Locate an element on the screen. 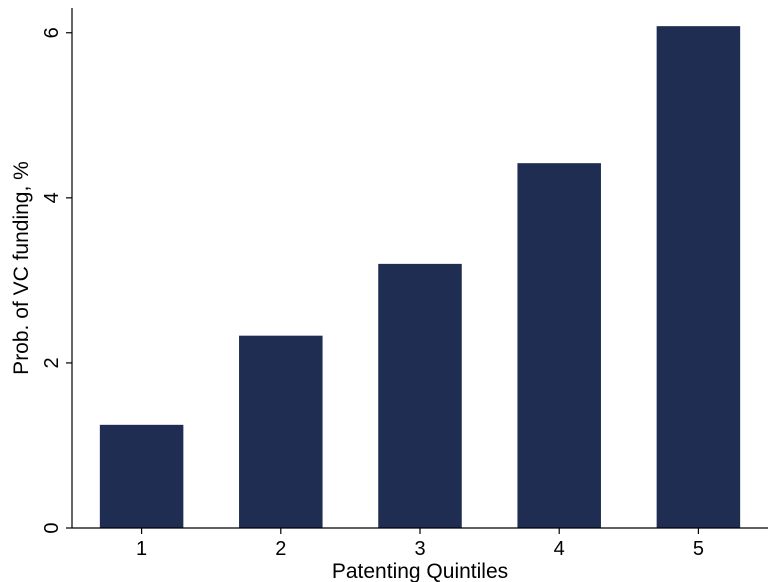 The width and height of the screenshot is (779, 582). y-tick-label: 2 is located at coordinates (52, 362).